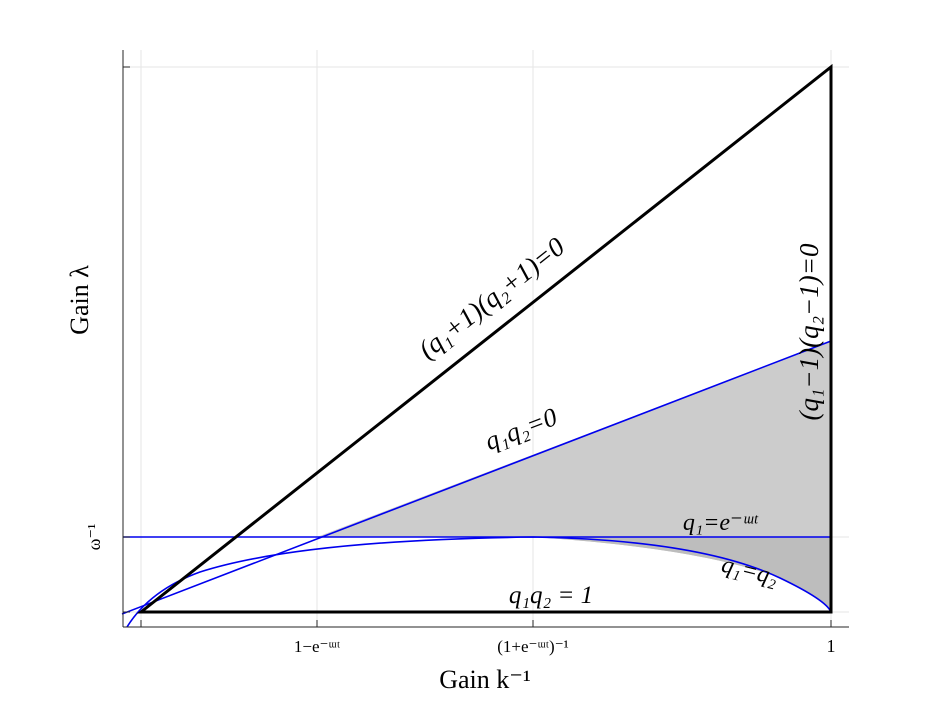 This screenshot has width=938, height=704. What do you see at coordinates (492, 297) in the screenshot?
I see `label-outer-top: (q₁+1)(q₂+1)=0` at bounding box center [492, 297].